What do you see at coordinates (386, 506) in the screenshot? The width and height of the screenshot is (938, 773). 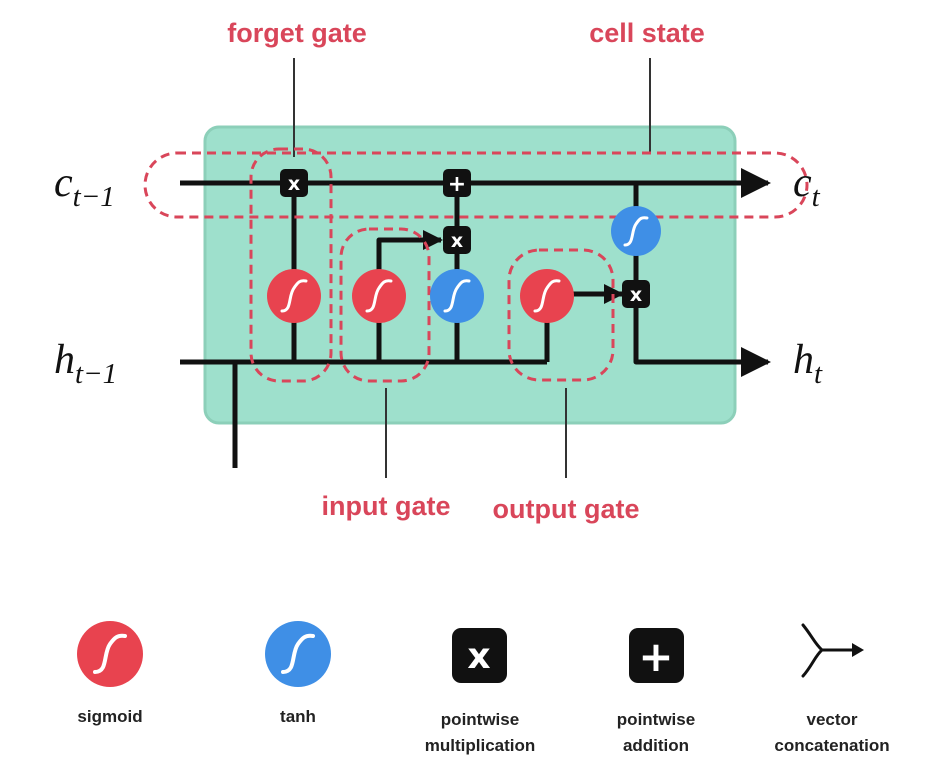 I see `input-gate-label: input gate` at bounding box center [386, 506].